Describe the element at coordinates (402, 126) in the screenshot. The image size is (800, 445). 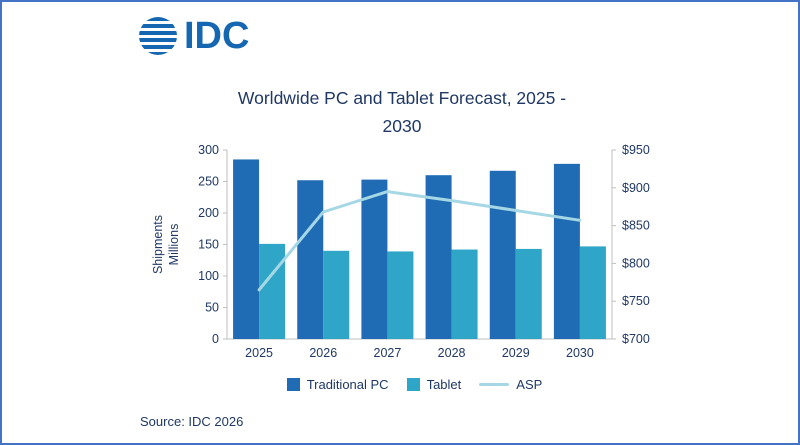
I see `chart-title-line2: 2030` at that location.